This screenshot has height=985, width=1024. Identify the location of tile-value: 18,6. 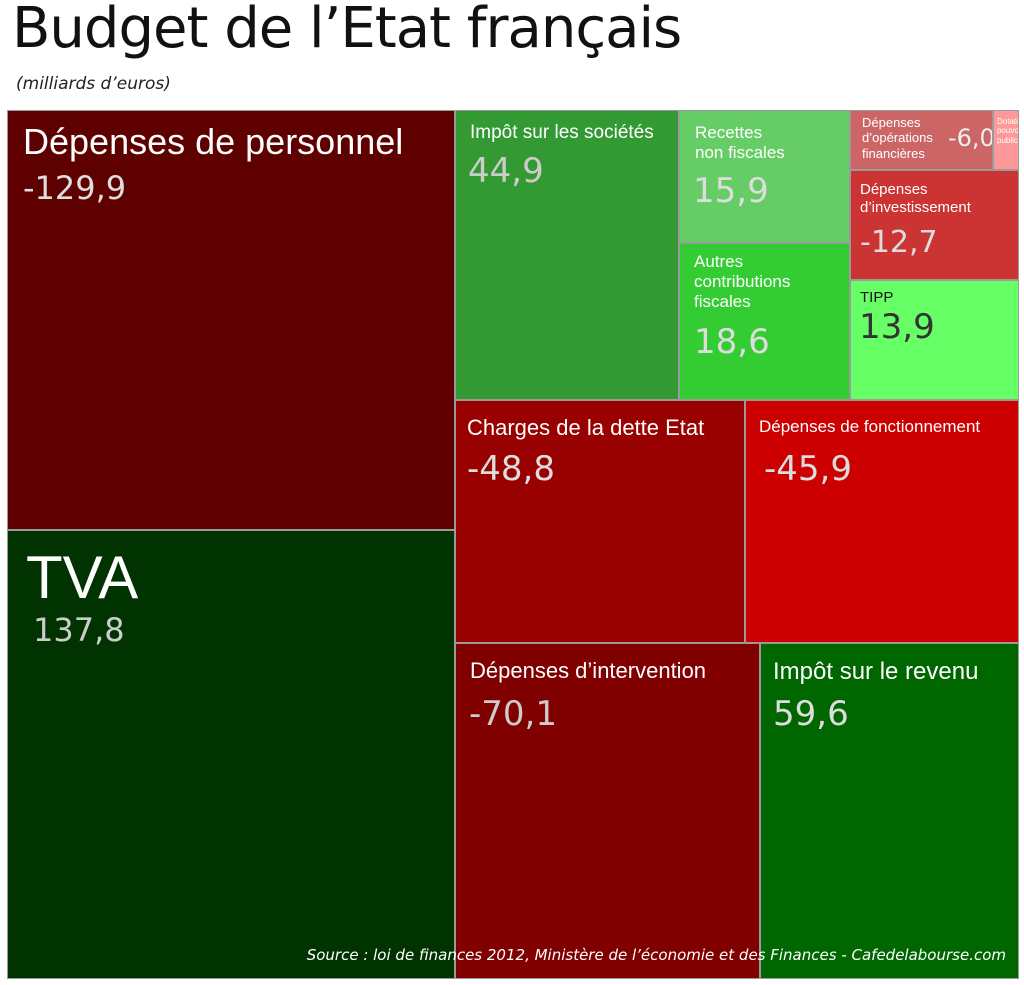
(732, 342).